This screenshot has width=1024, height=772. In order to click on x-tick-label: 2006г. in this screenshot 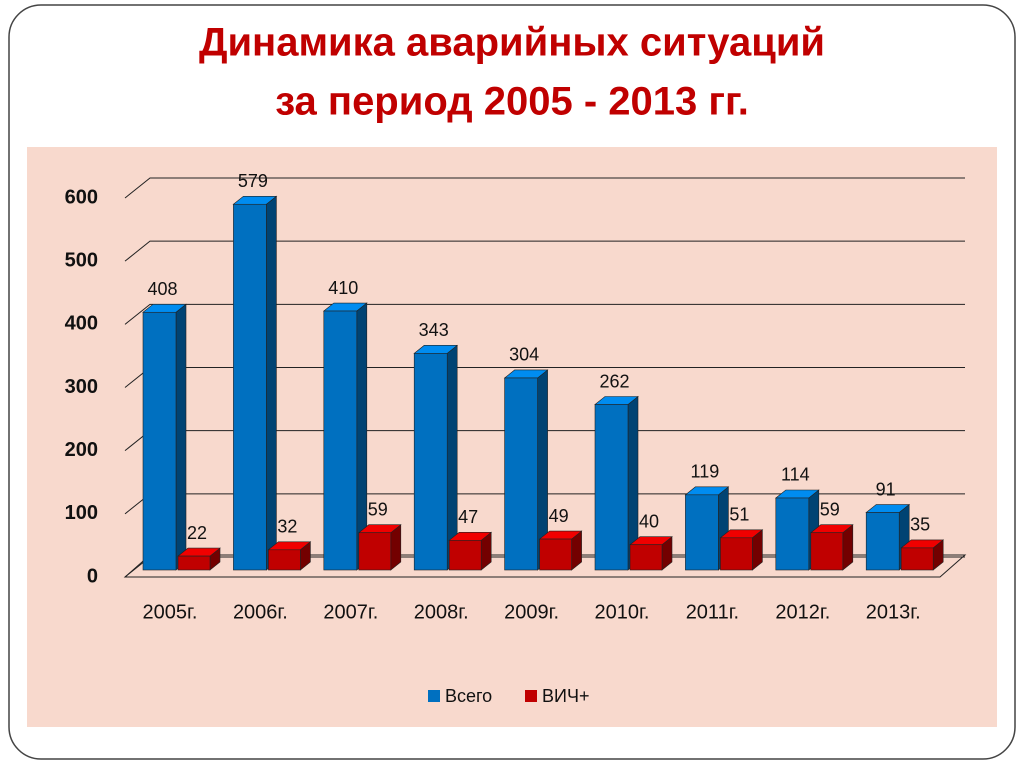, I will do `click(260, 612)`.